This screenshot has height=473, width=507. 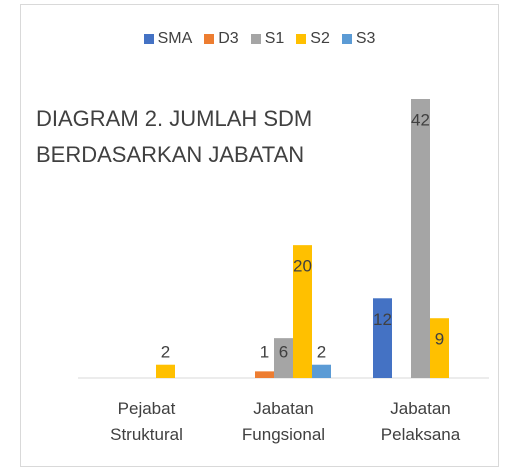 What do you see at coordinates (420, 119) in the screenshot?
I see `data-label: 42` at bounding box center [420, 119].